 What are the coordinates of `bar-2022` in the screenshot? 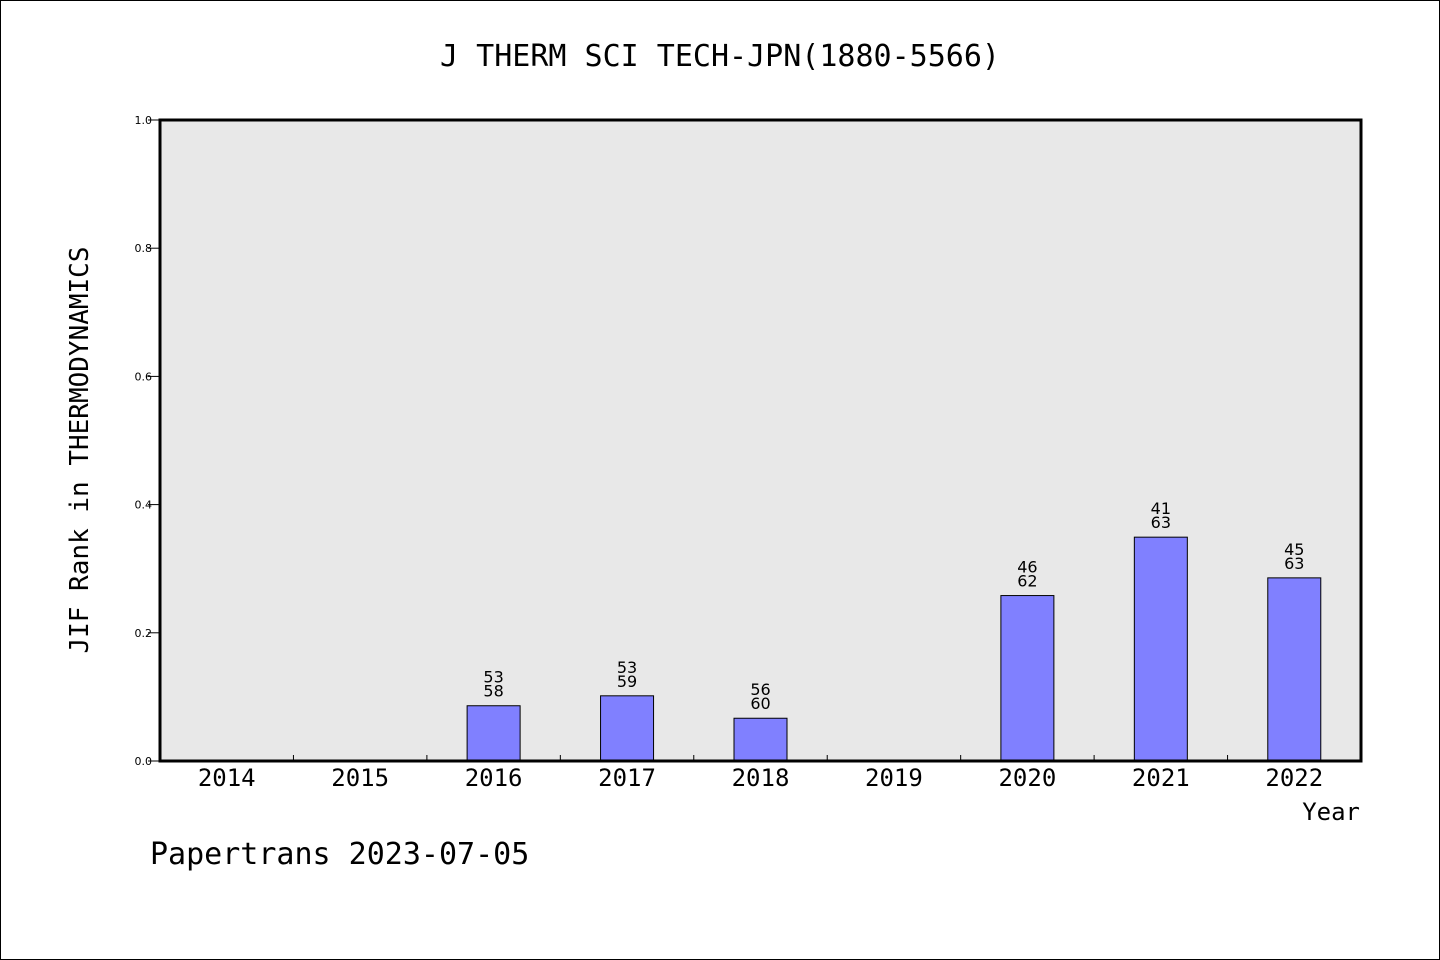 It's located at (1294, 669).